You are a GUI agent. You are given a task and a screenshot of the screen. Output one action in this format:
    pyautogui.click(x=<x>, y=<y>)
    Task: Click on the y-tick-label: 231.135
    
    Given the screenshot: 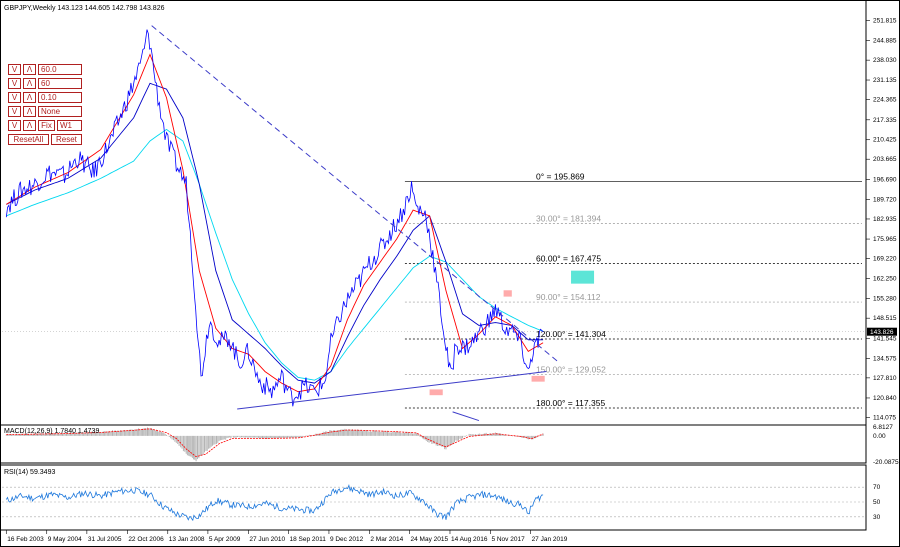 What is the action you would take?
    pyautogui.click(x=885, y=80)
    